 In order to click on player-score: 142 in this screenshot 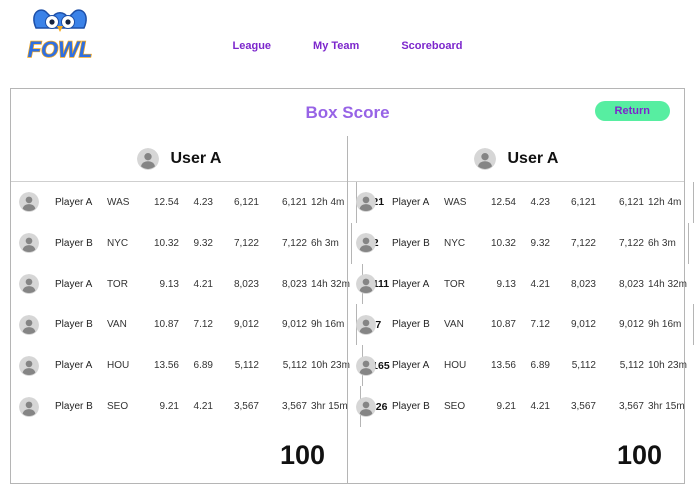, I will do `click(691, 243)`.